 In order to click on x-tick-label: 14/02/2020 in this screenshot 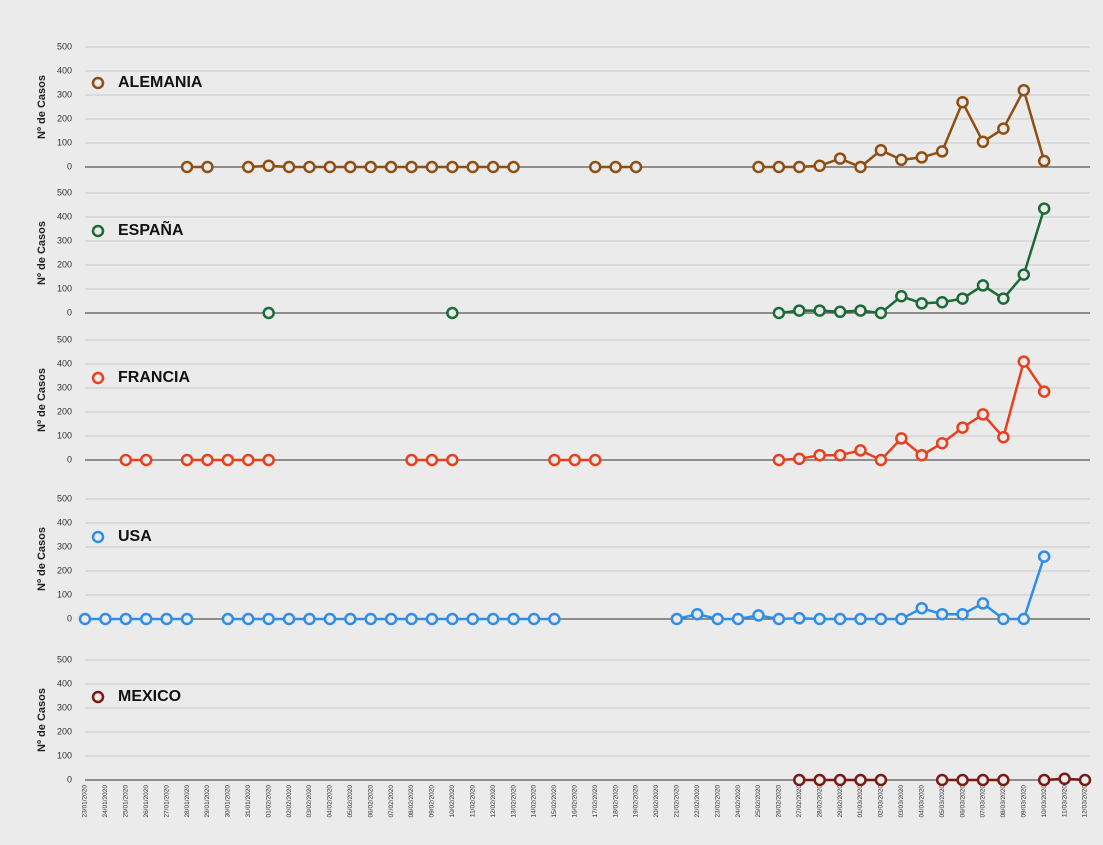, I will do `click(534, 801)`.